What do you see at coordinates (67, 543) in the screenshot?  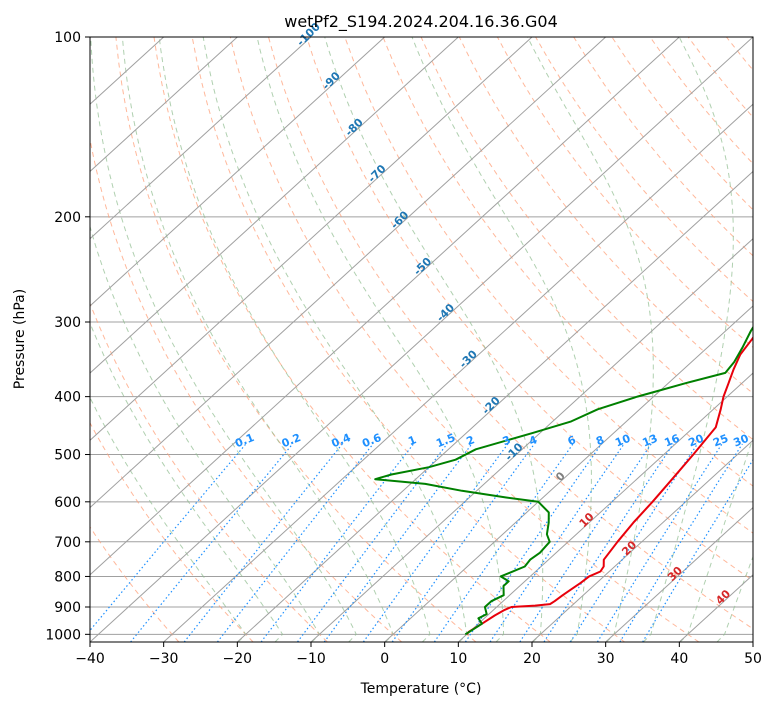 I see `y-tick-label: 700` at bounding box center [67, 543].